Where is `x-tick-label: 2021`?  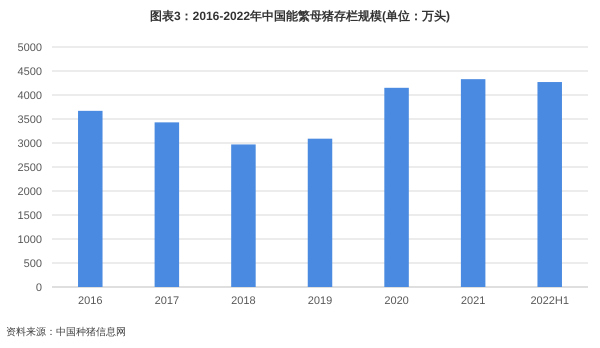 x-tick-label: 2021 is located at coordinates (473, 301).